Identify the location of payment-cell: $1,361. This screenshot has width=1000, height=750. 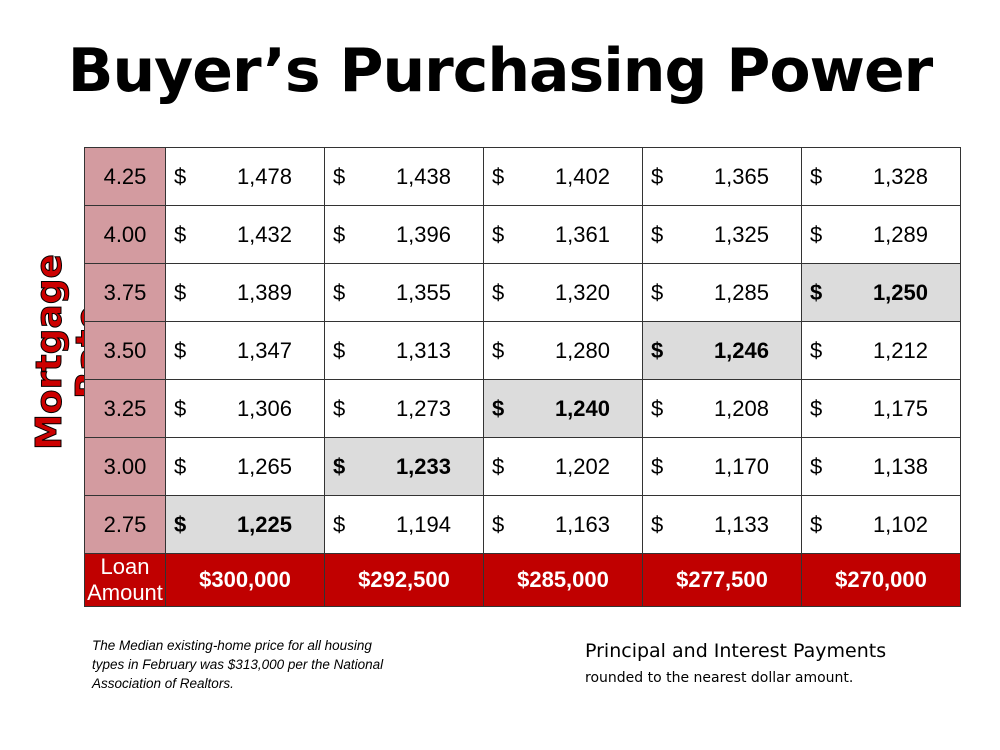
(563, 234).